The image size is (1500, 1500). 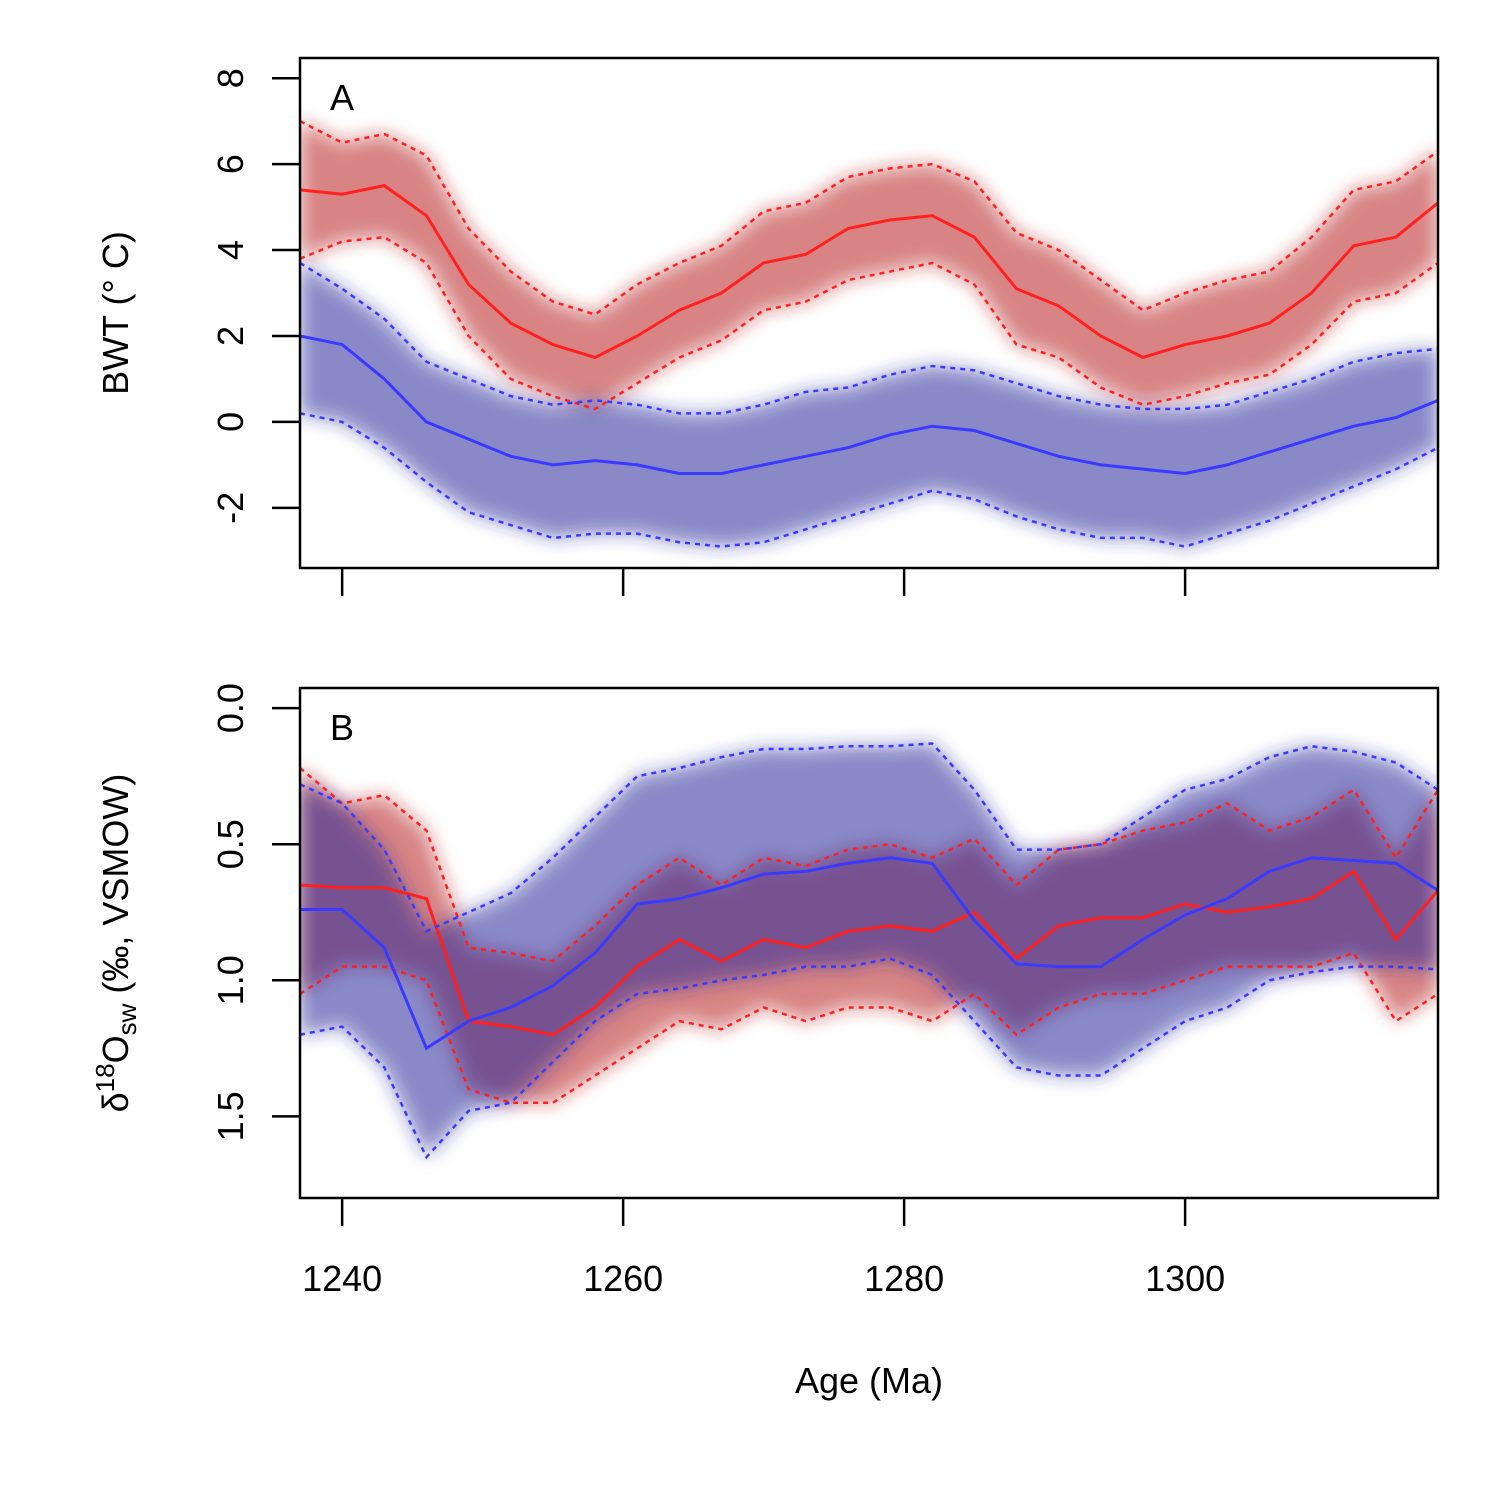 I want to click on y-tick-label: 0.5, so click(x=230, y=844).